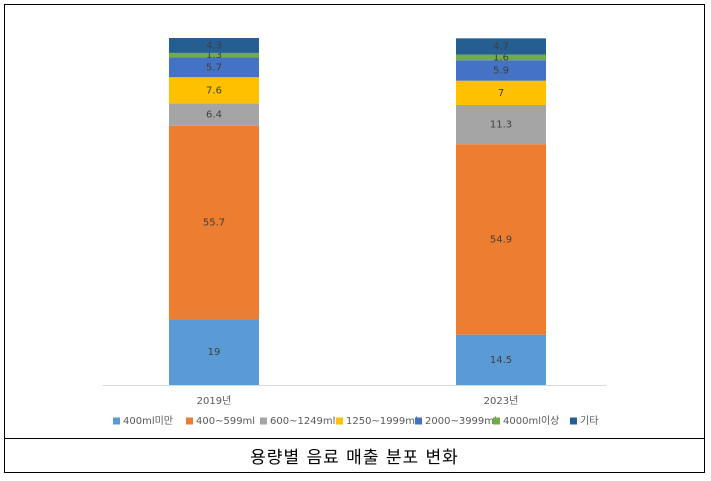 The width and height of the screenshot is (711, 481). Describe the element at coordinates (461, 421) in the screenshot. I see `legend-label-4: 2000~3999ml` at that location.